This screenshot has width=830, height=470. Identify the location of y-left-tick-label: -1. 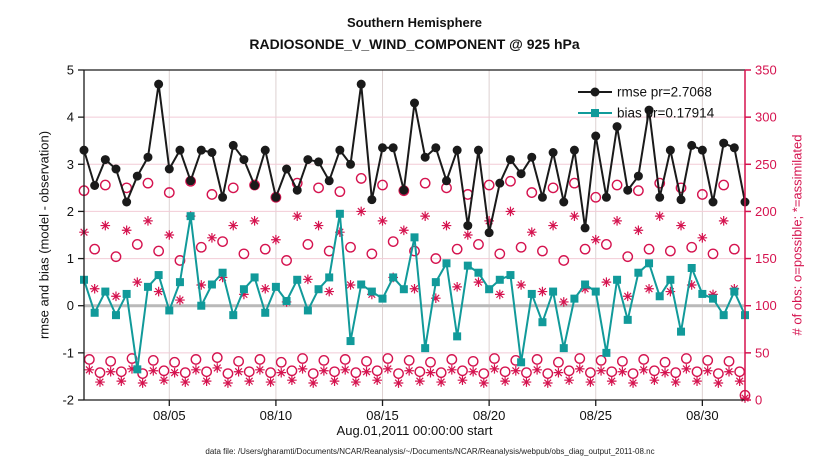
(68, 352).